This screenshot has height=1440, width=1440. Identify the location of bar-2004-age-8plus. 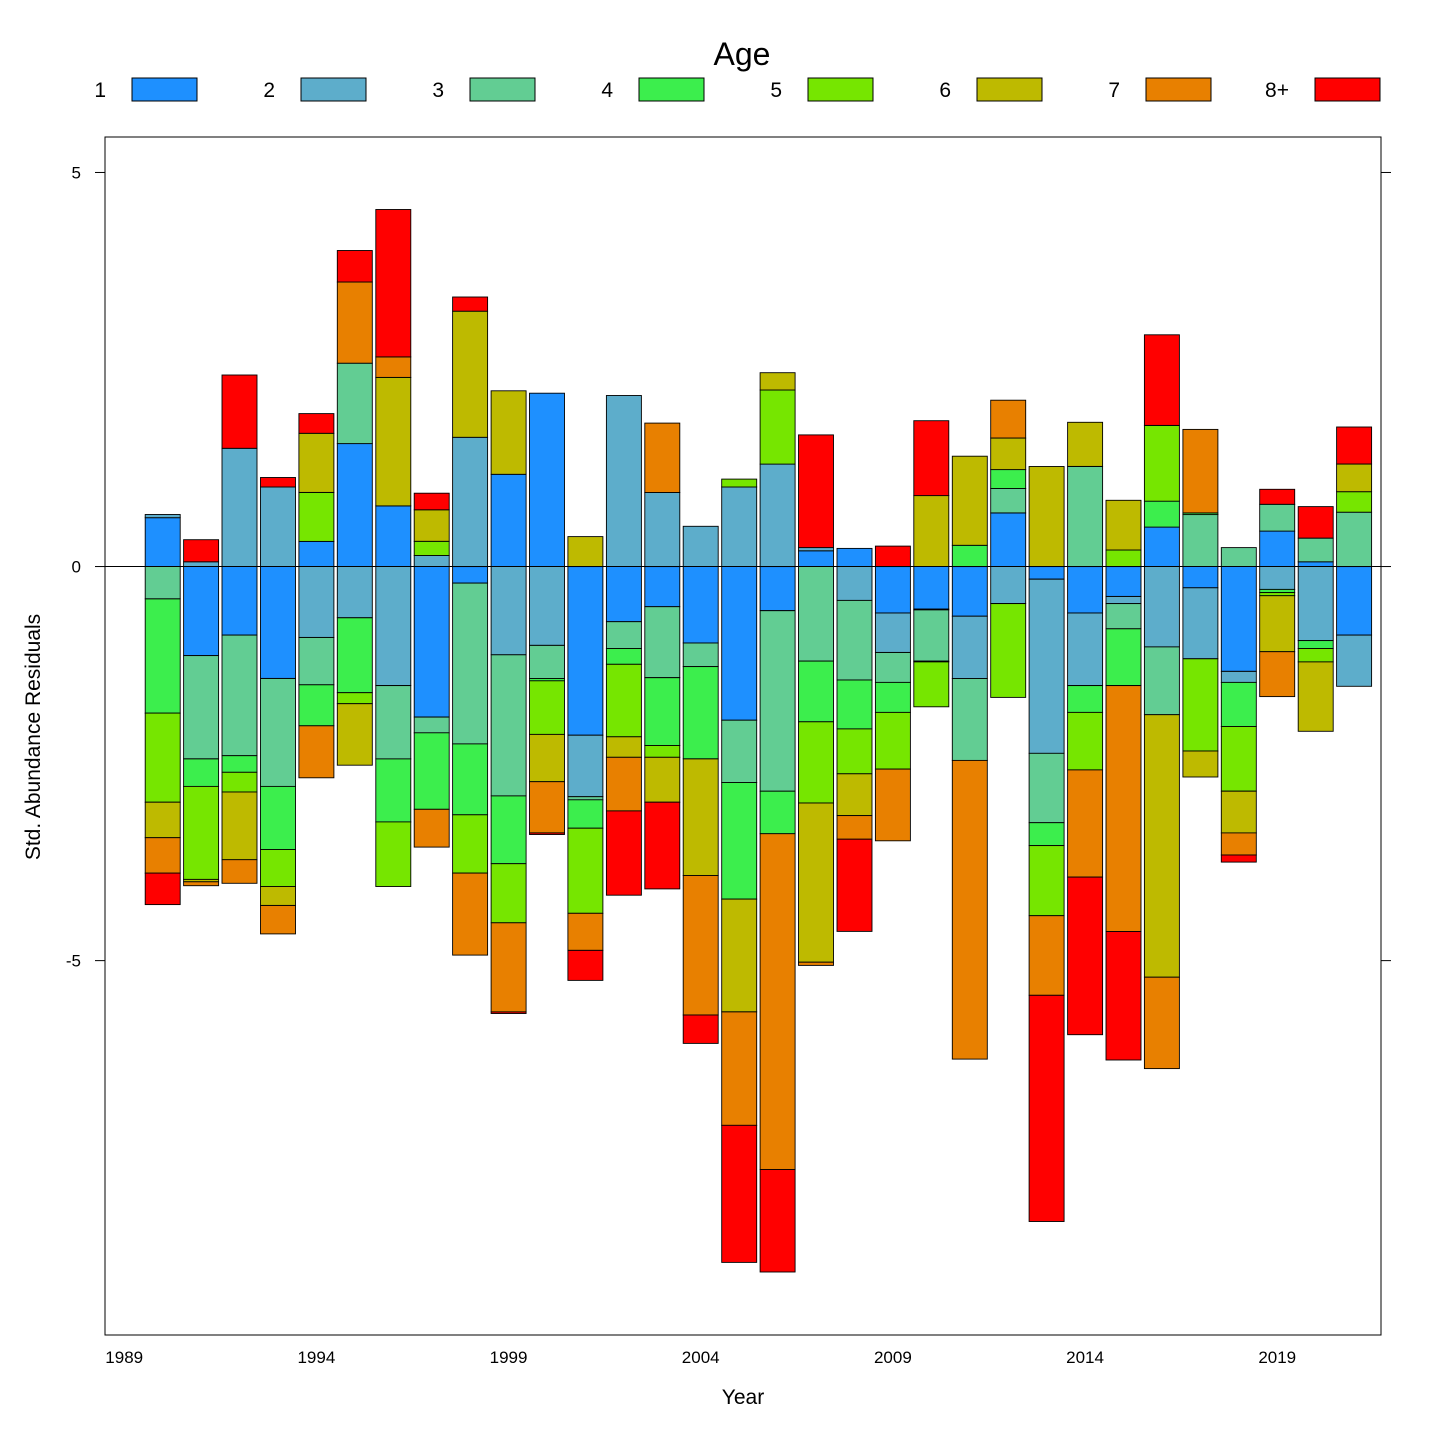
(700, 1029).